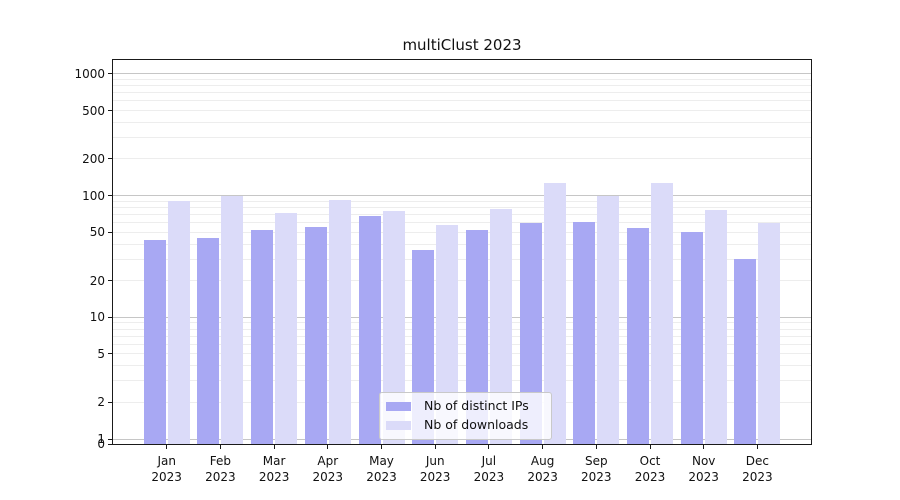 The height and width of the screenshot is (500, 900). Describe the element at coordinates (382, 469) in the screenshot. I see `x-tick-label-may: May 2023` at that location.